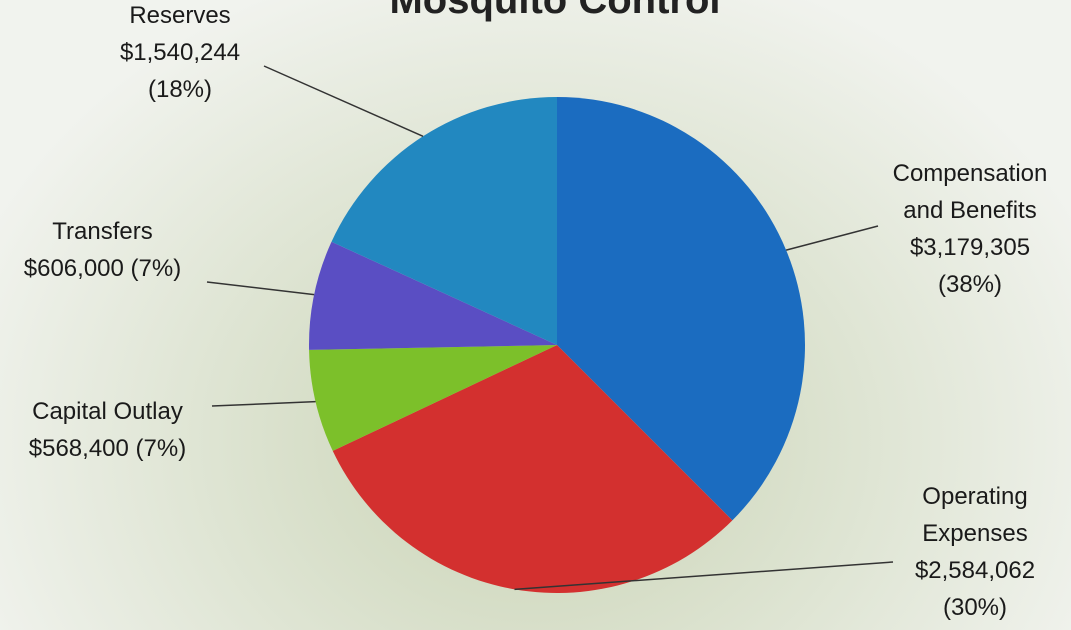 The image size is (1071, 630). Describe the element at coordinates (78, 448) in the screenshot. I see `slice-value: $568,400` at that location.